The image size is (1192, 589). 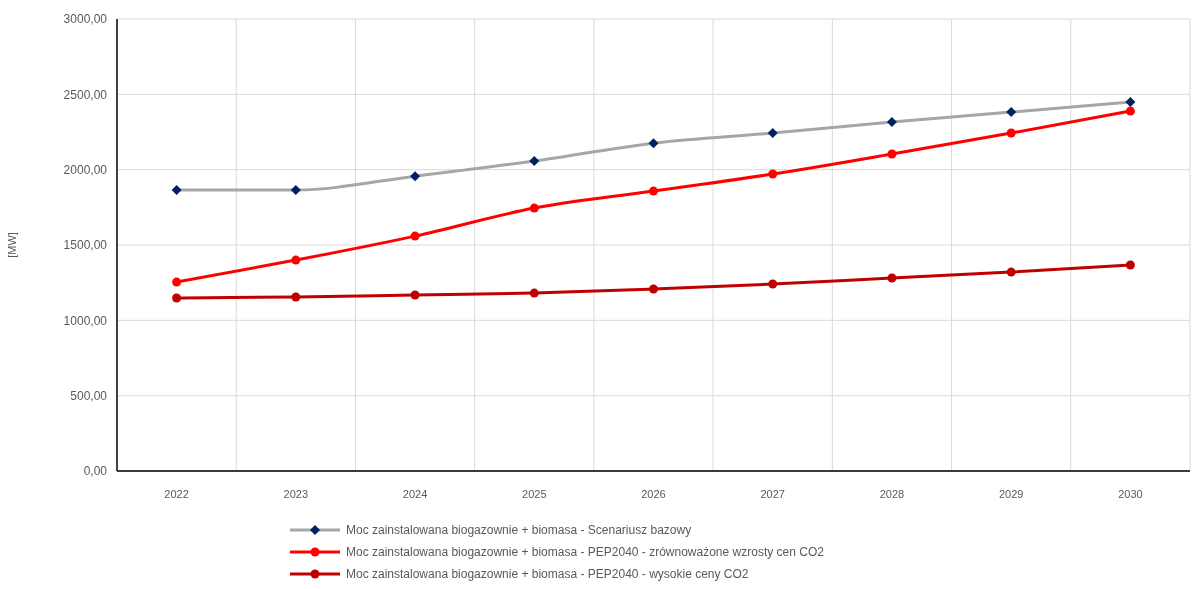 What do you see at coordinates (85, 320) in the screenshot?
I see `y-tick-label: 1000,00` at bounding box center [85, 320].